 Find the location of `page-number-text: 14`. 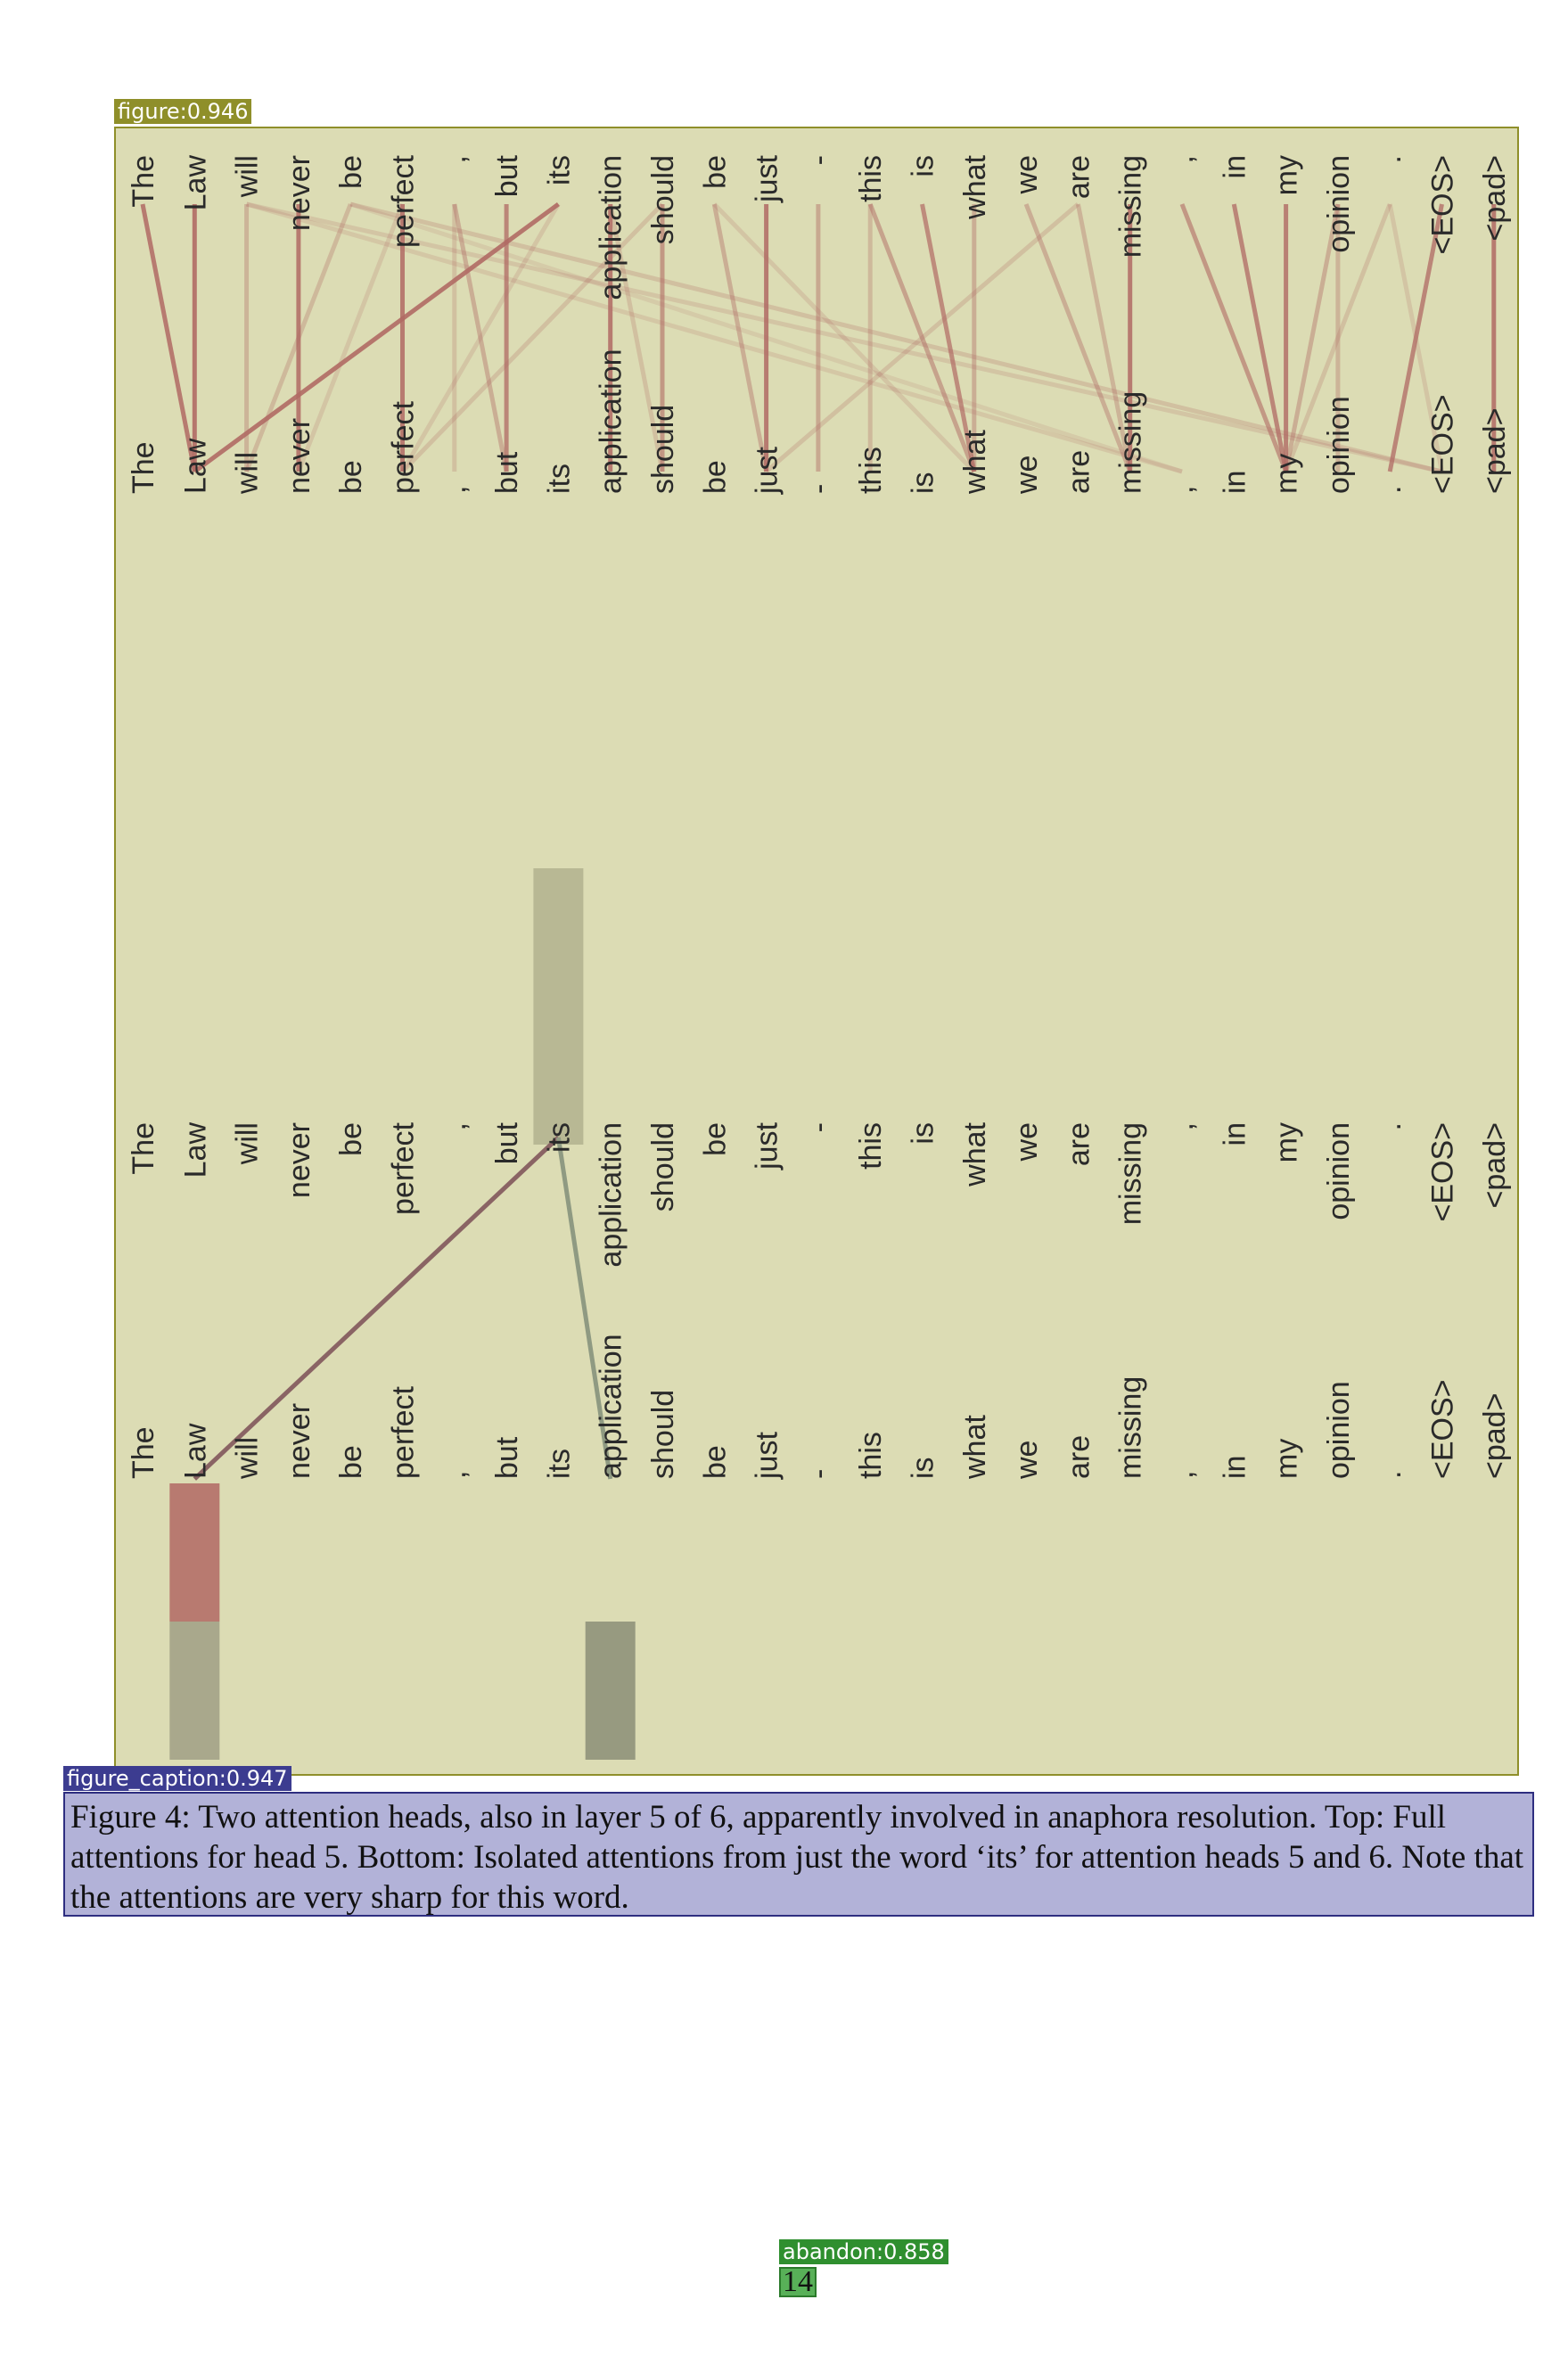

page-number-text: 14 is located at coordinates (798, 2282).